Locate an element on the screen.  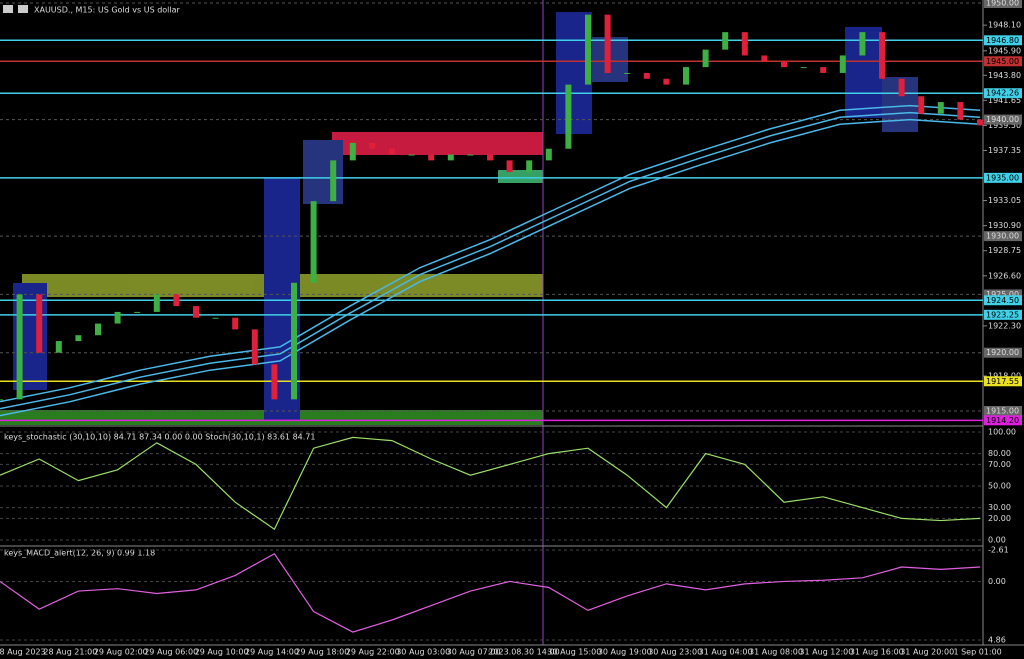
x-tick-label: 29 Aug 22:00 is located at coordinates (373, 652).